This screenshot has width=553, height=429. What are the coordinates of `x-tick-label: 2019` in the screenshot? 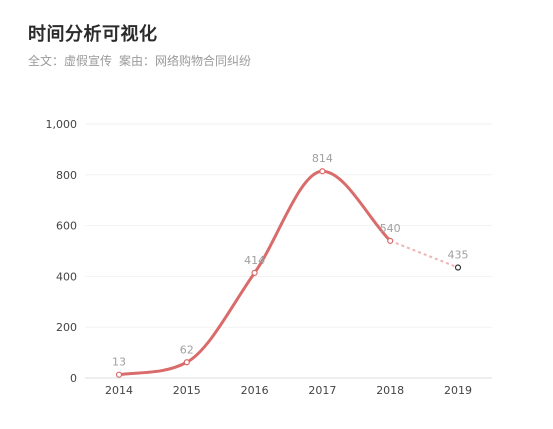 It's located at (458, 390).